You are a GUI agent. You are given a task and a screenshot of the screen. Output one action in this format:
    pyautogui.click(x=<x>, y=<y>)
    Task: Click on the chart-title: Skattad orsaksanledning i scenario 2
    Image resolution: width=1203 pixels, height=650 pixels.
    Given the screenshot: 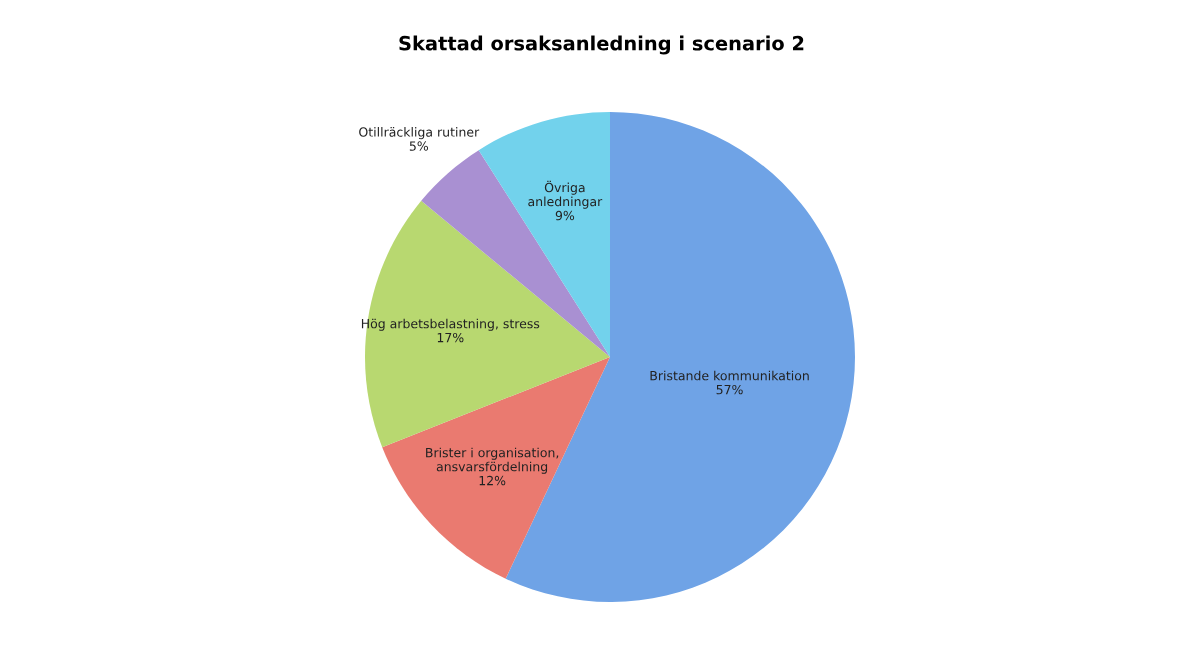 What is the action you would take?
    pyautogui.click(x=601, y=45)
    